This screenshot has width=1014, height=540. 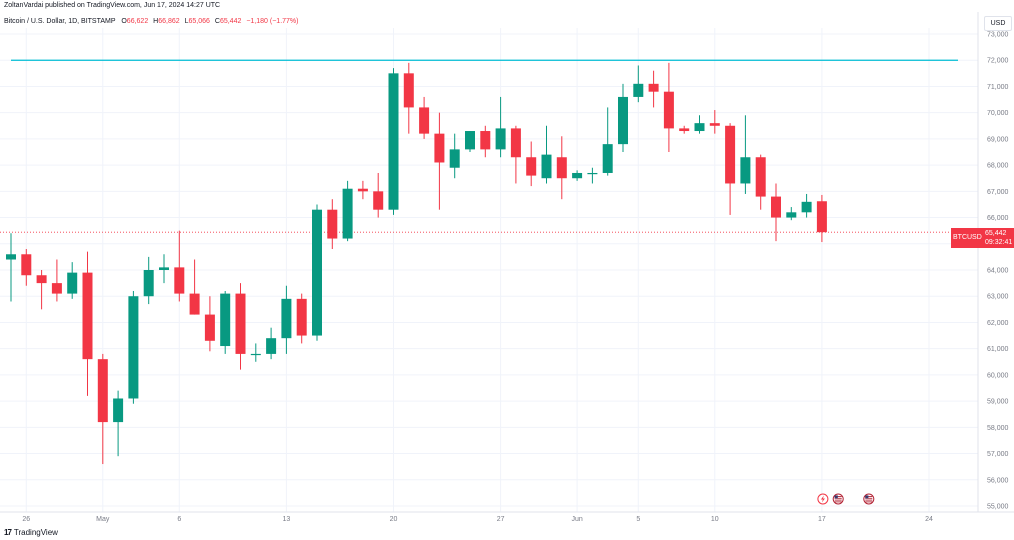 I want to click on x-tick-label: 26, so click(x=26, y=519).